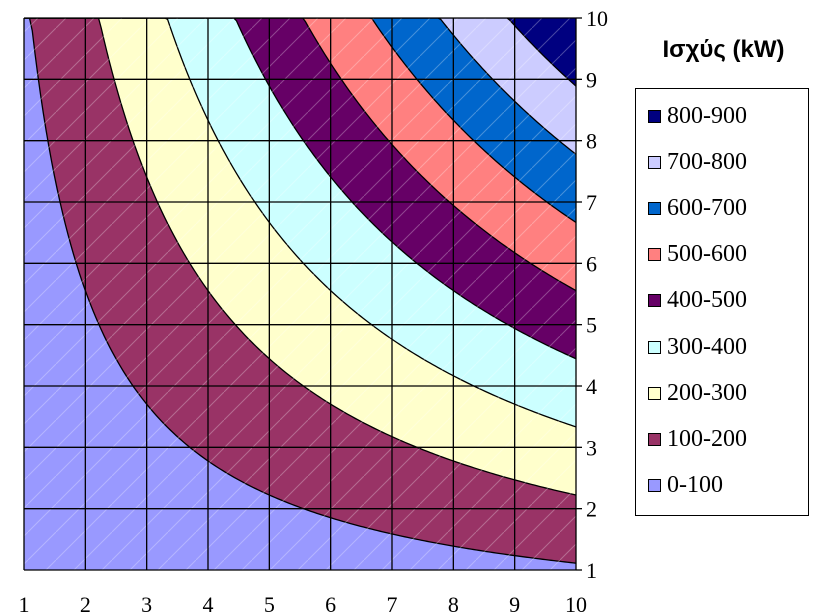  What do you see at coordinates (208, 604) in the screenshot?
I see `x-tick-label: 4` at bounding box center [208, 604].